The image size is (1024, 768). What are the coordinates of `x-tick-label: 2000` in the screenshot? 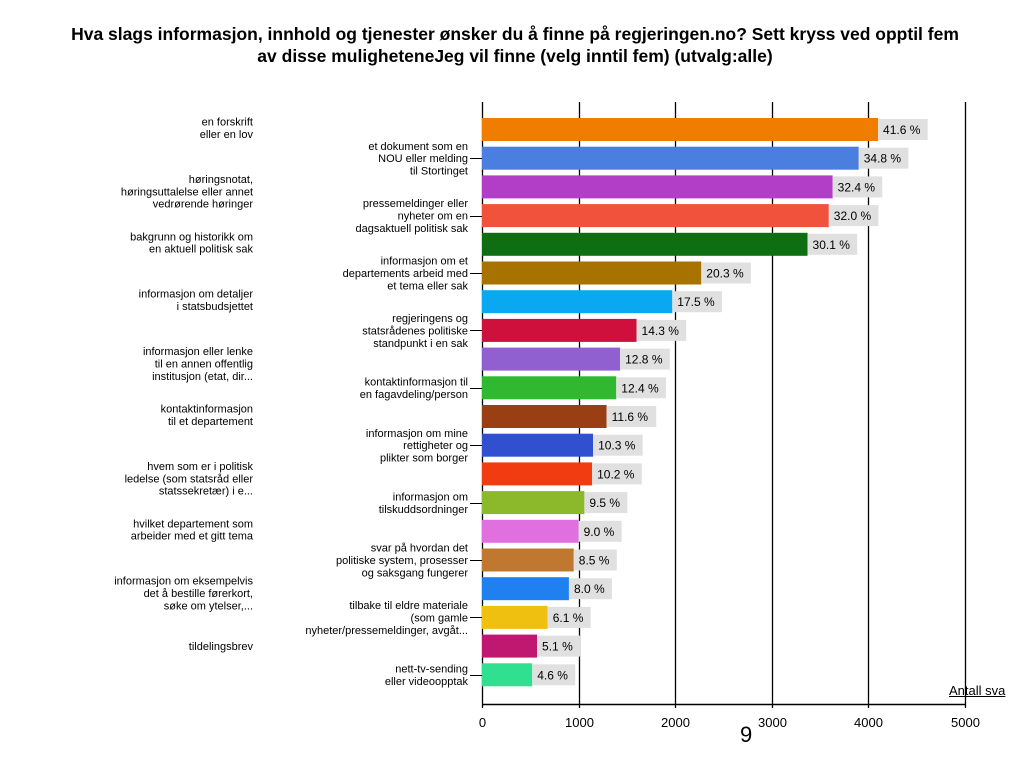 It's located at (675, 722).